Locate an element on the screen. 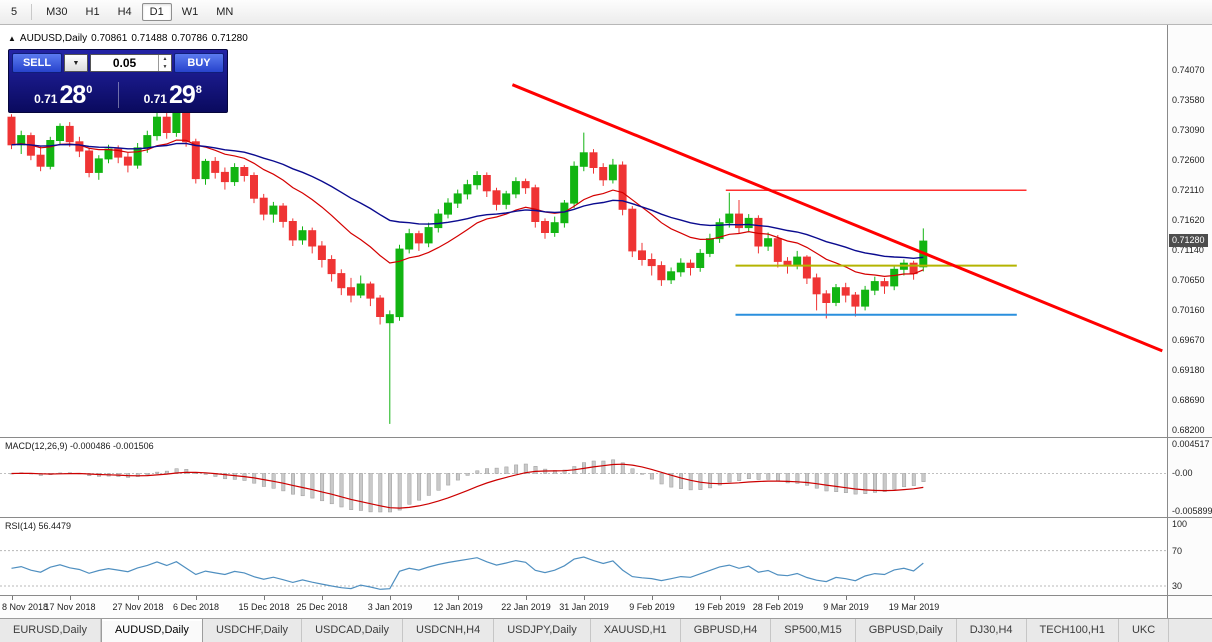 The height and width of the screenshot is (642, 1212). lot-size-input: 0.05 ▲ ▼ is located at coordinates (131, 63).